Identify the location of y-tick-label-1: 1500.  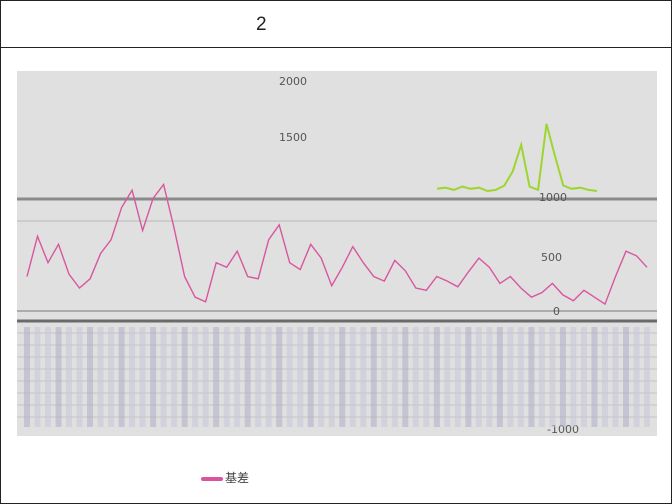
(293, 137).